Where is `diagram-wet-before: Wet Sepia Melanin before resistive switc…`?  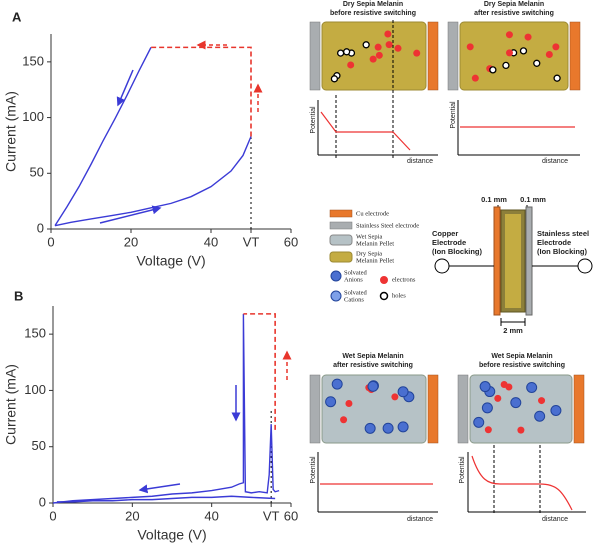
diagram-wet-before: Wet Sepia Melanin before resistive switc… is located at coordinates (521, 438).